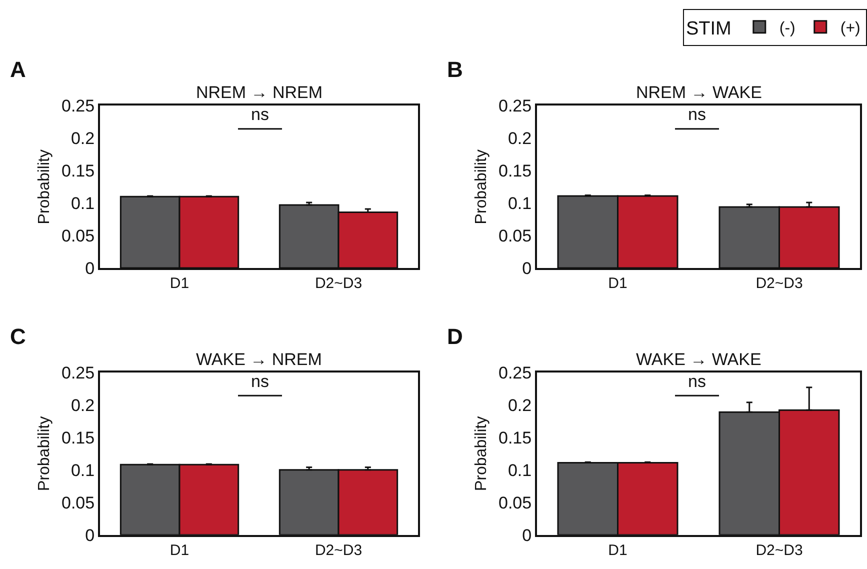 Image resolution: width=867 pixels, height=569 pixels. Describe the element at coordinates (259, 359) in the screenshot. I see `chart-title: WAKE → NREM` at that location.